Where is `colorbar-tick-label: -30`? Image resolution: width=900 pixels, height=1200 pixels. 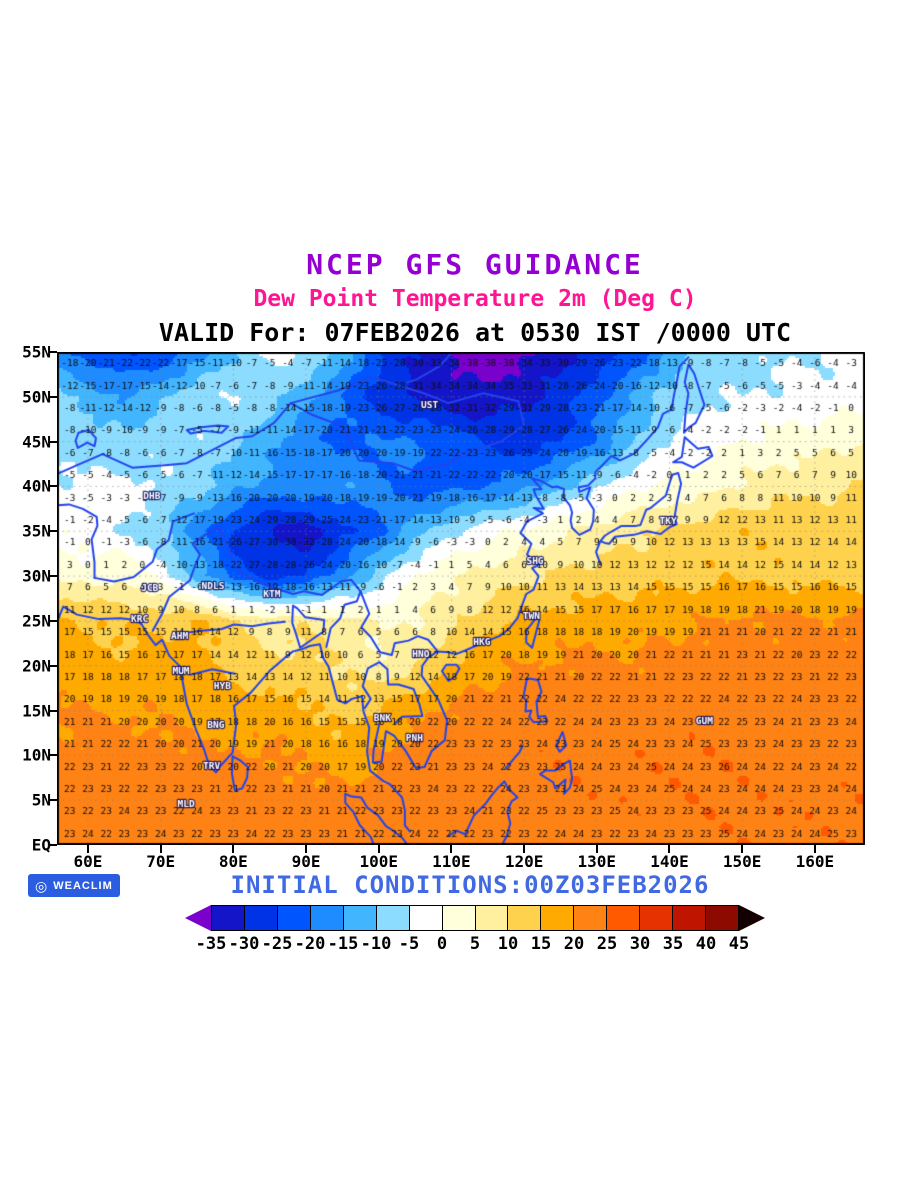
colorbar-tick-label: -30 is located at coordinates (244, 944).